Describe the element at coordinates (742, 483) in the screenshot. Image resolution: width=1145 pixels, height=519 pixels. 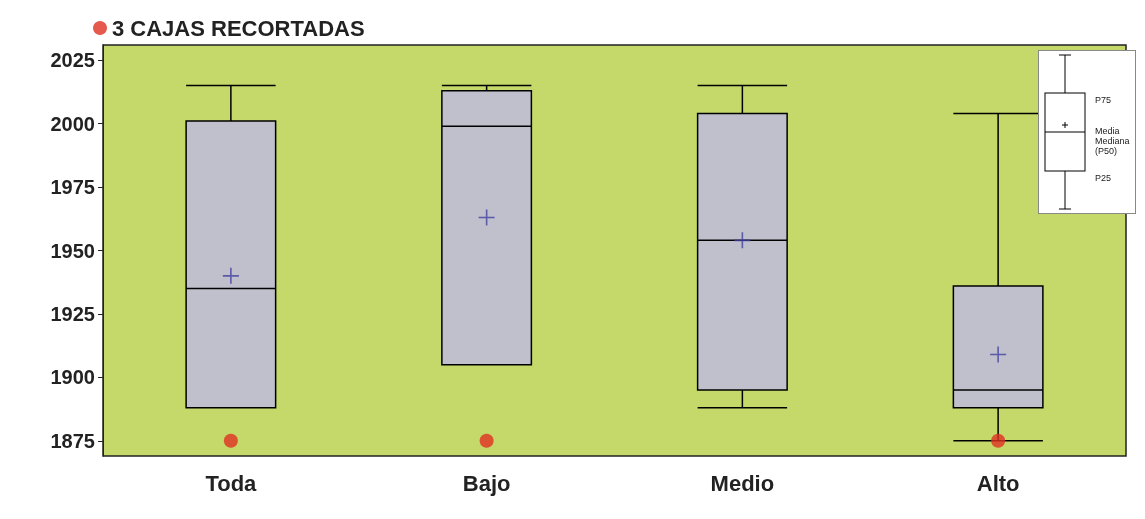
I see `x-tick-label: Medio` at that location.